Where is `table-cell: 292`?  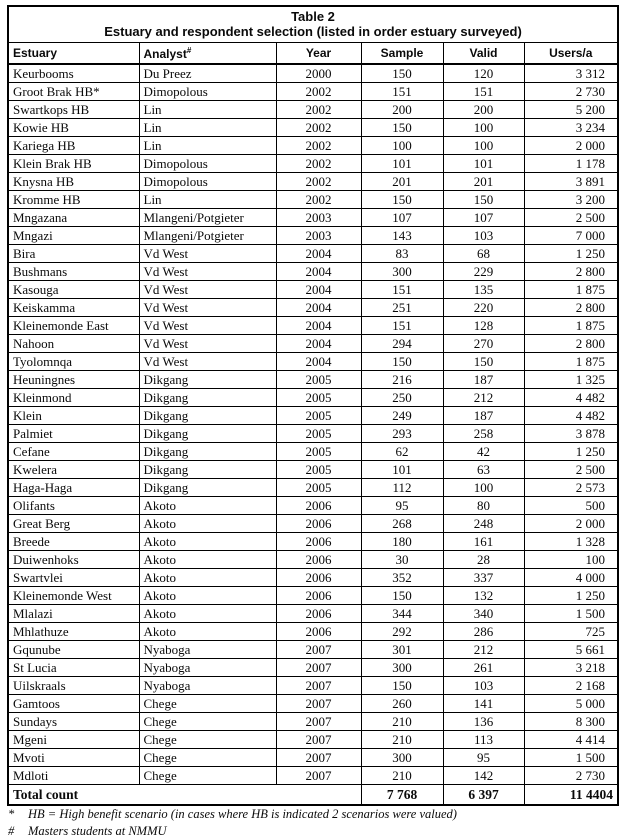 table-cell: 292 is located at coordinates (402, 631).